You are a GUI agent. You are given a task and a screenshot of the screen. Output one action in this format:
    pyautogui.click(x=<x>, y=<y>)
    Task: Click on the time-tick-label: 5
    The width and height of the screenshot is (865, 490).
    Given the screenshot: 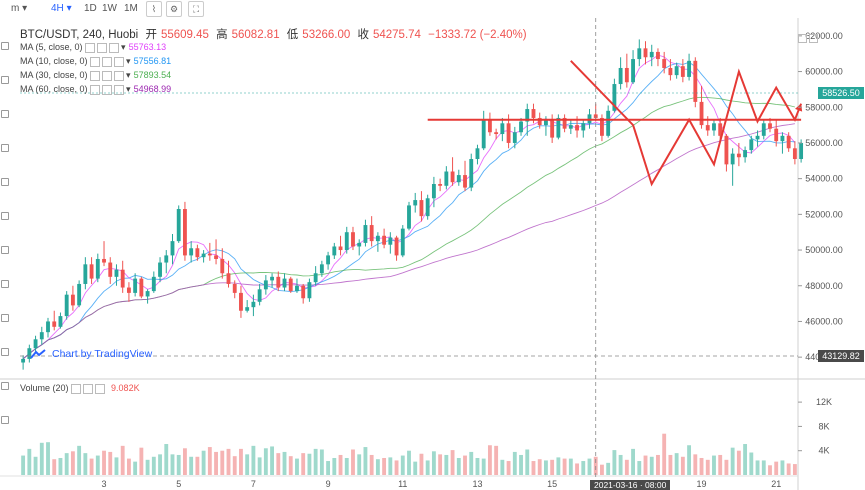 What is the action you would take?
    pyautogui.click(x=178, y=484)
    